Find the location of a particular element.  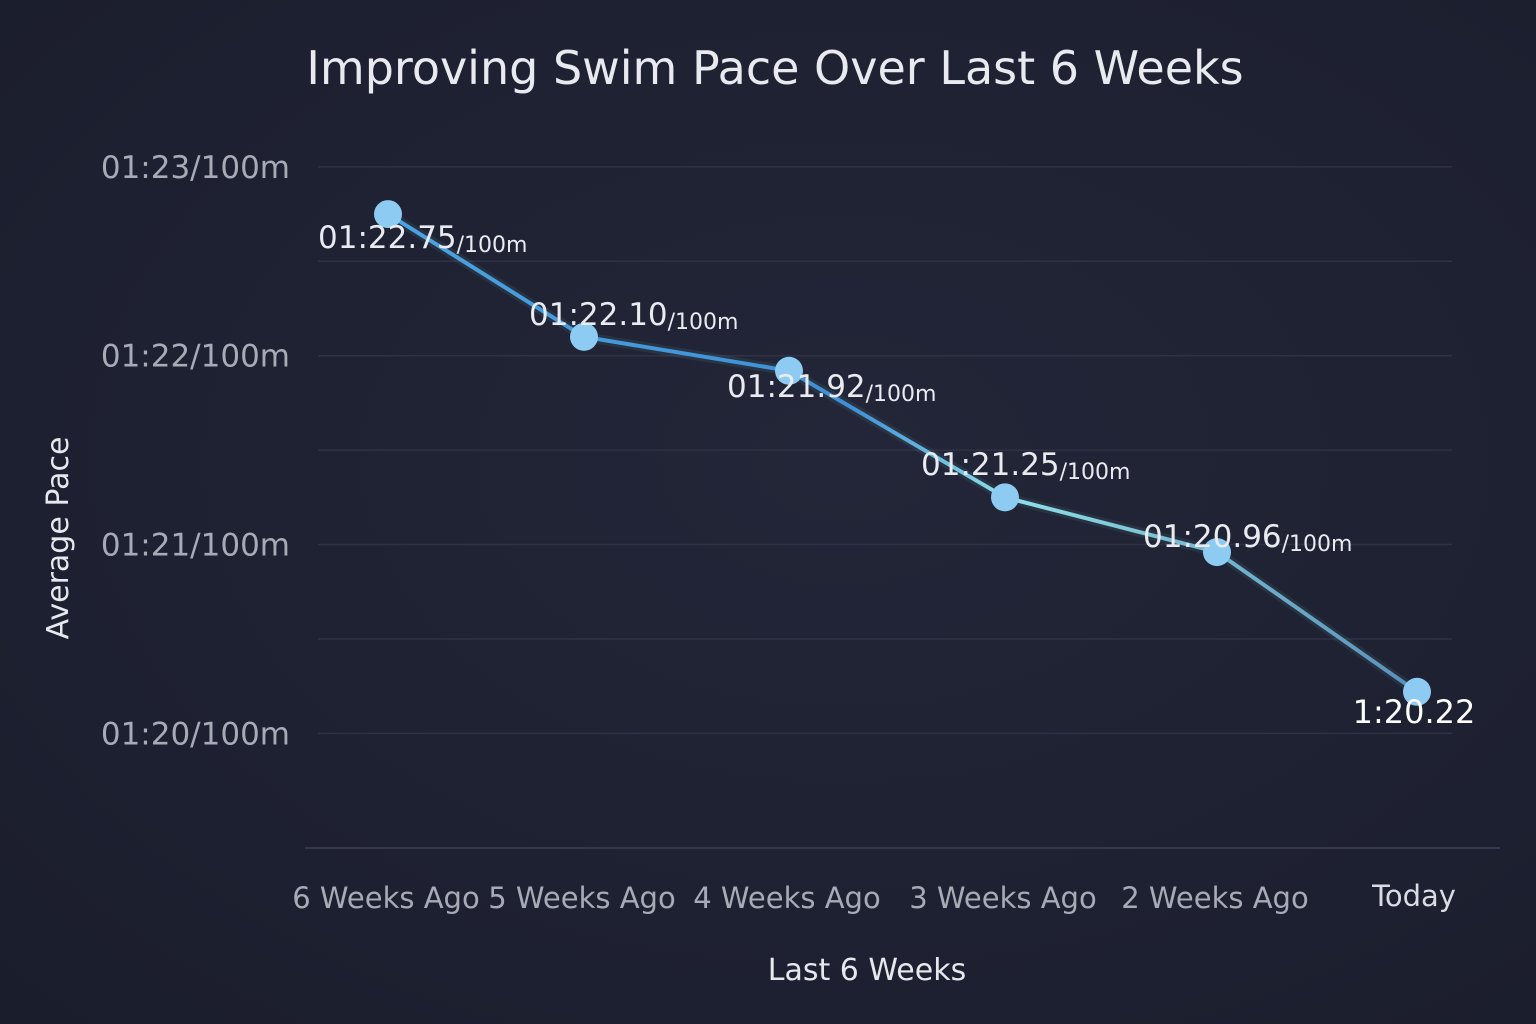

data-label: 1:20.22 is located at coordinates (1414, 712).